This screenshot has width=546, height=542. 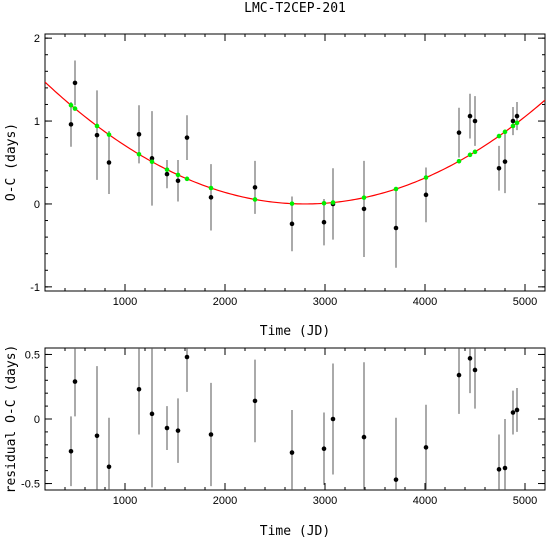 I want to click on bot-y-tick-label: 0, so click(x=37, y=420).